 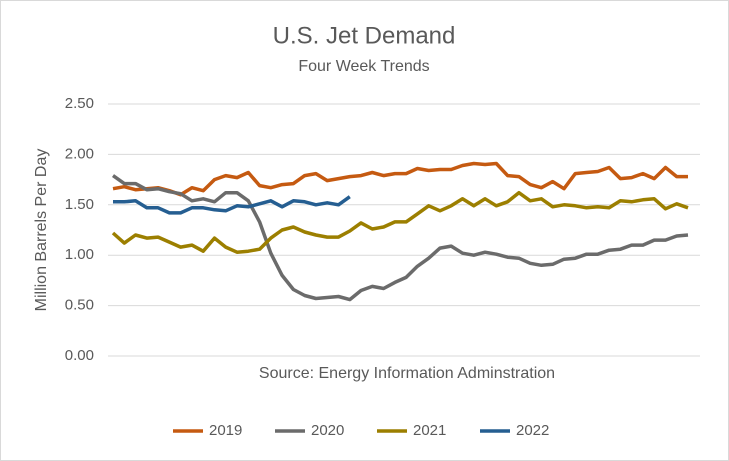 What do you see at coordinates (429, 430) in the screenshot?
I see `legend-label: 2021` at bounding box center [429, 430].